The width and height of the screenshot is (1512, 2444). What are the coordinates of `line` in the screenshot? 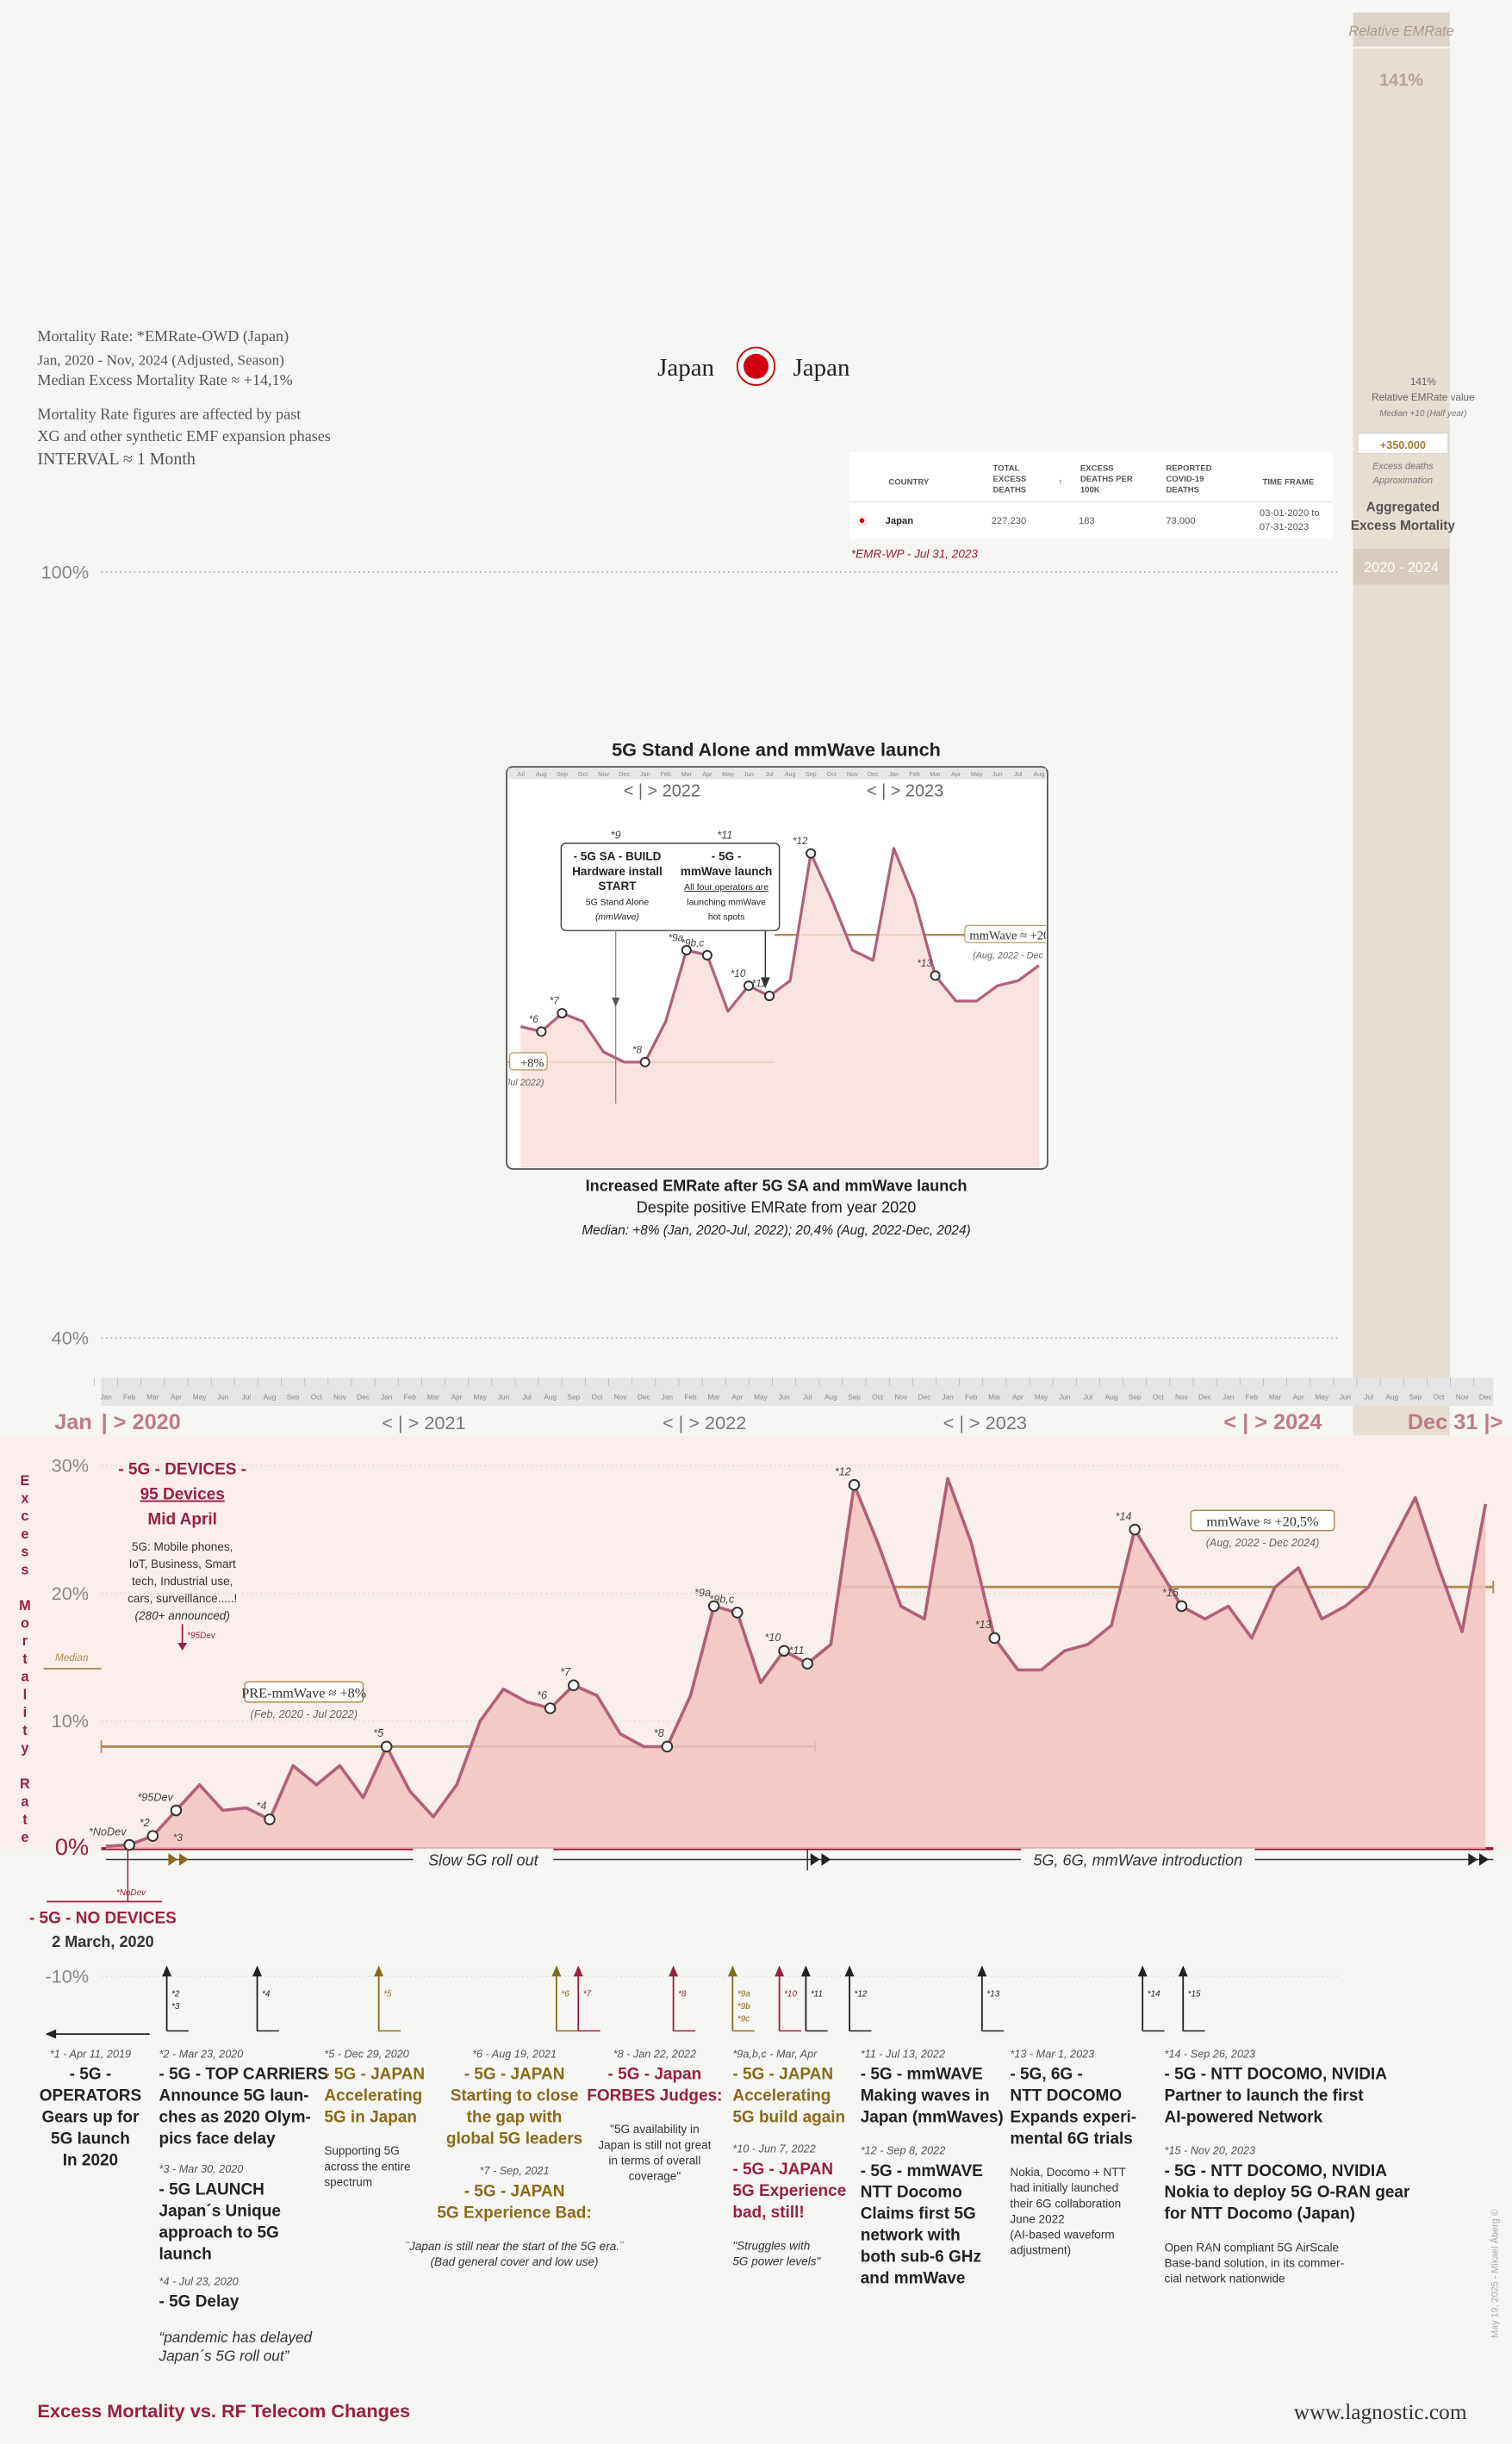 It's located at (780, 955).